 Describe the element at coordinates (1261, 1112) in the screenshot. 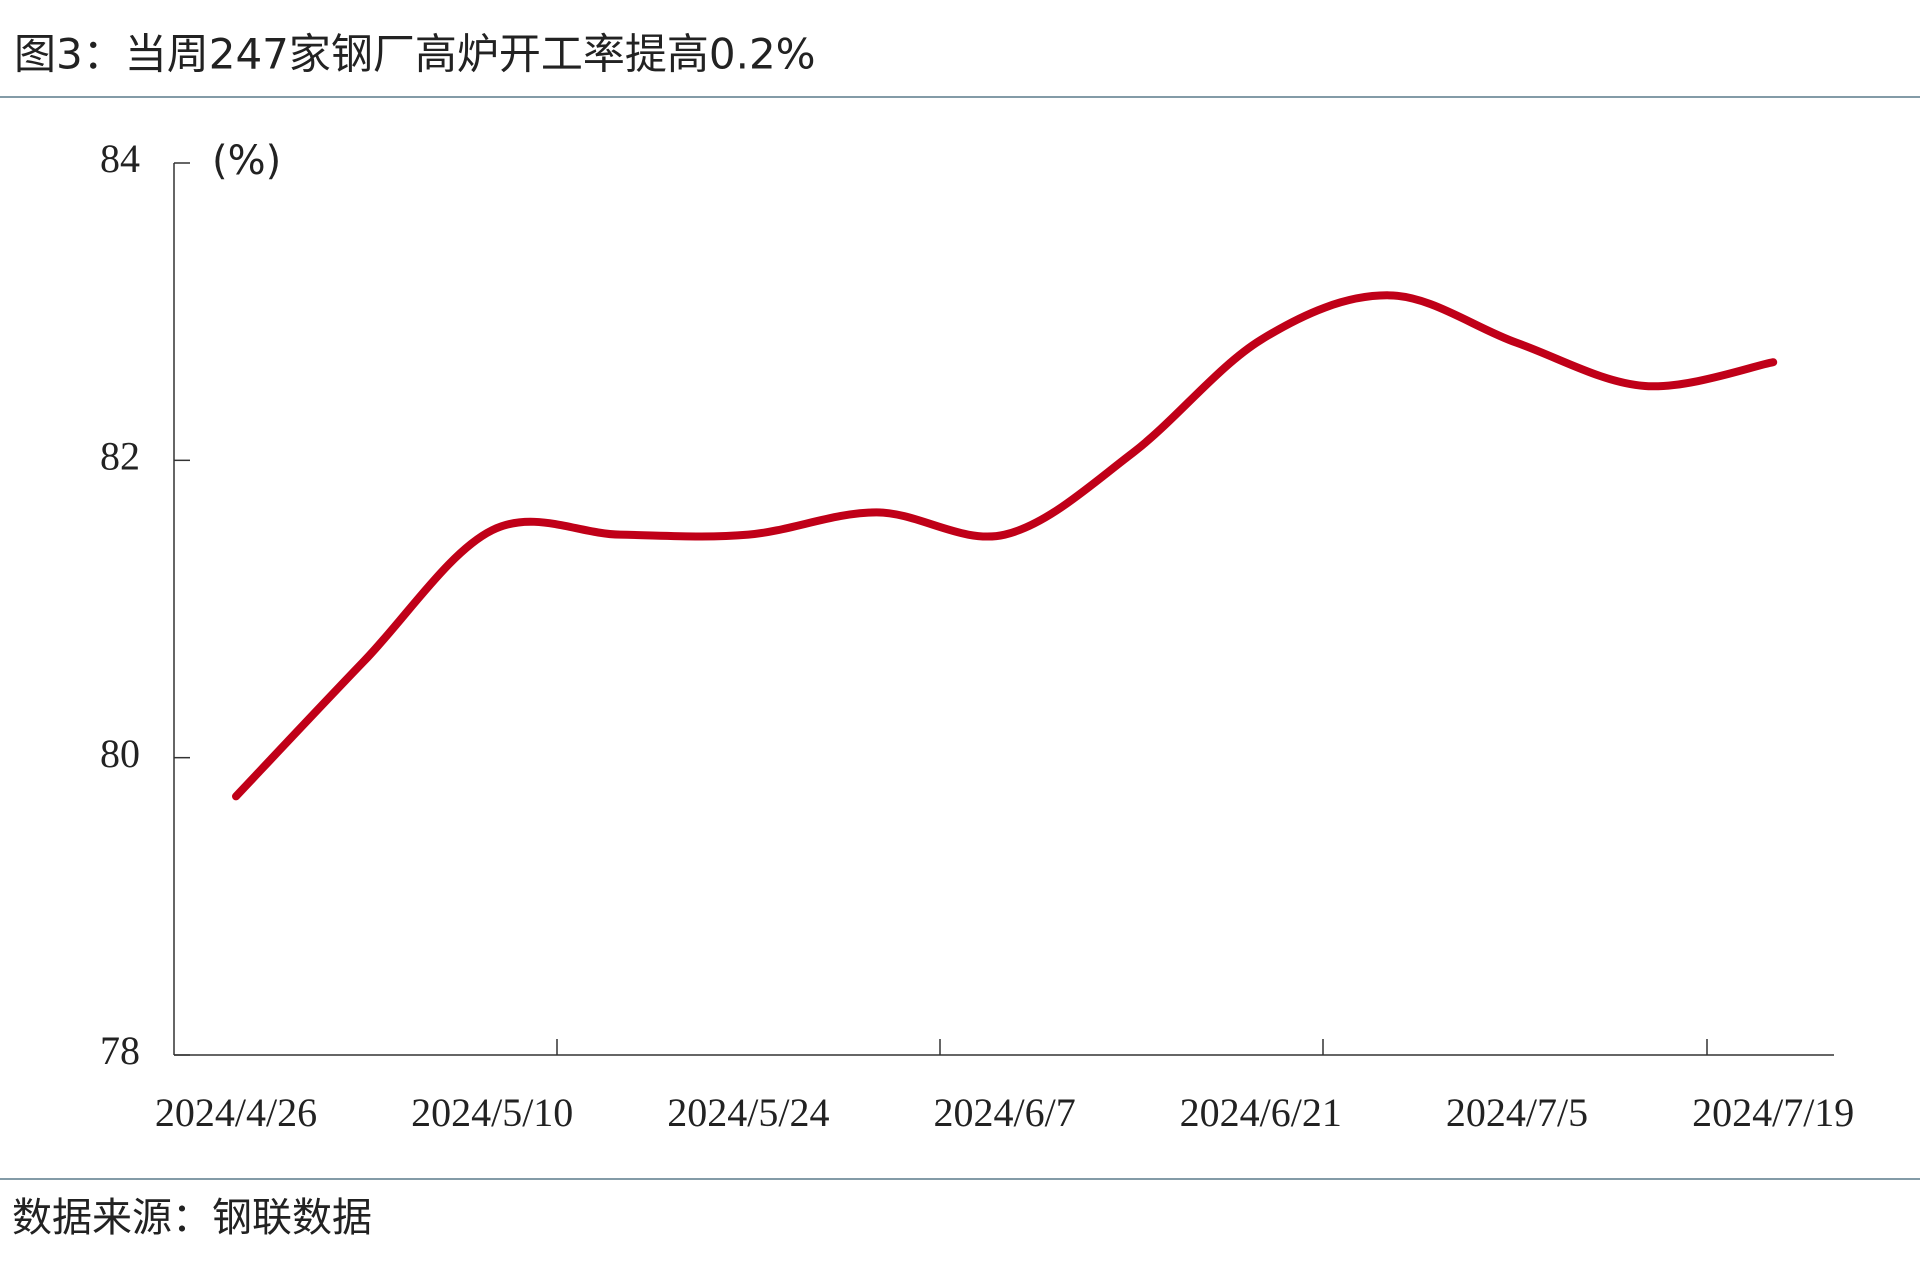

I see `x-tick-label: 2024/6/21` at that location.